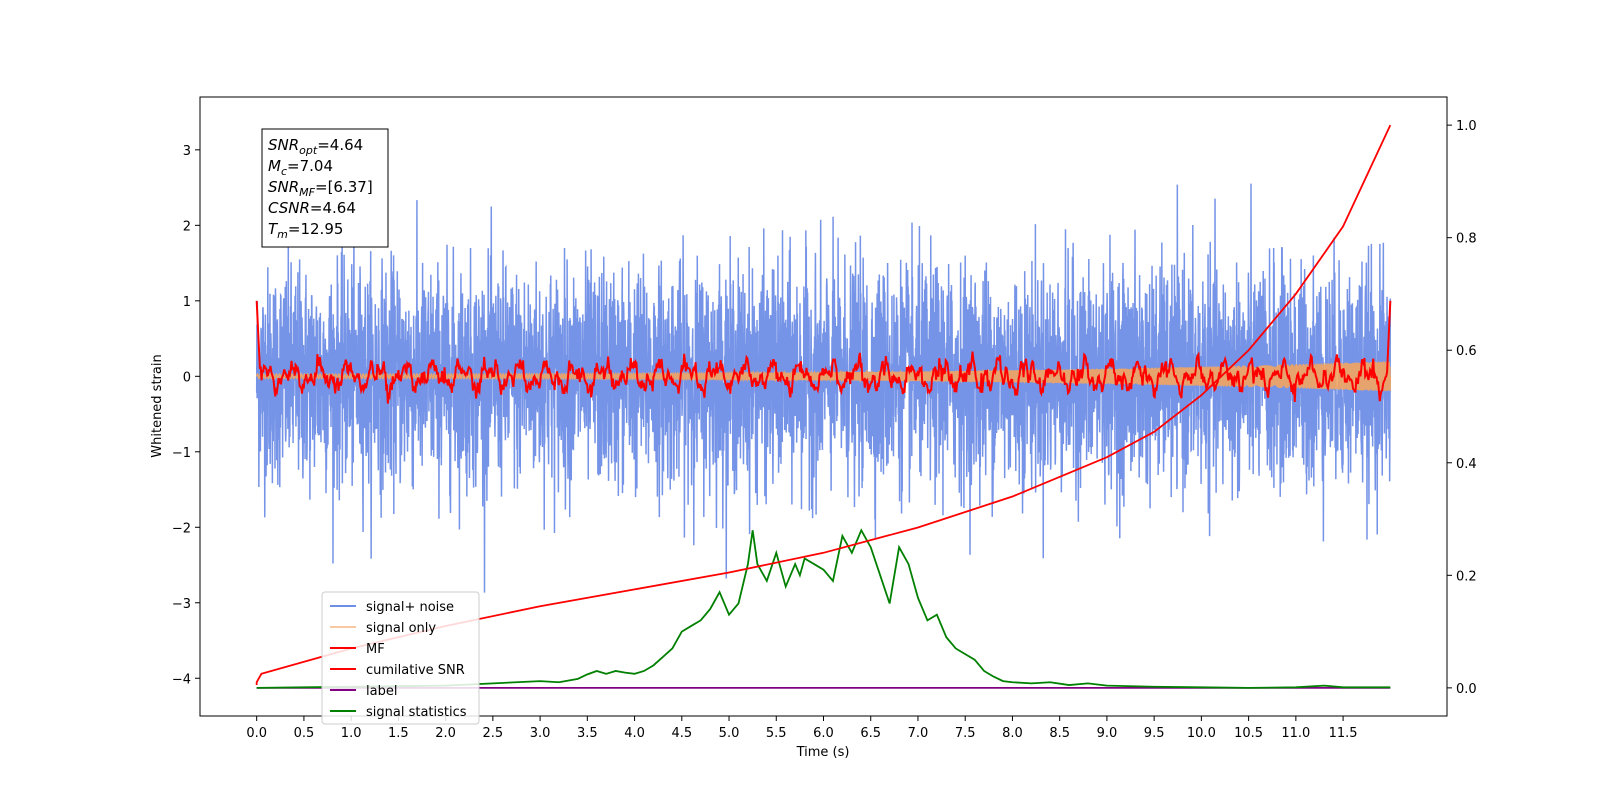  I want to click on annotation-value: =7.04, so click(310, 166).